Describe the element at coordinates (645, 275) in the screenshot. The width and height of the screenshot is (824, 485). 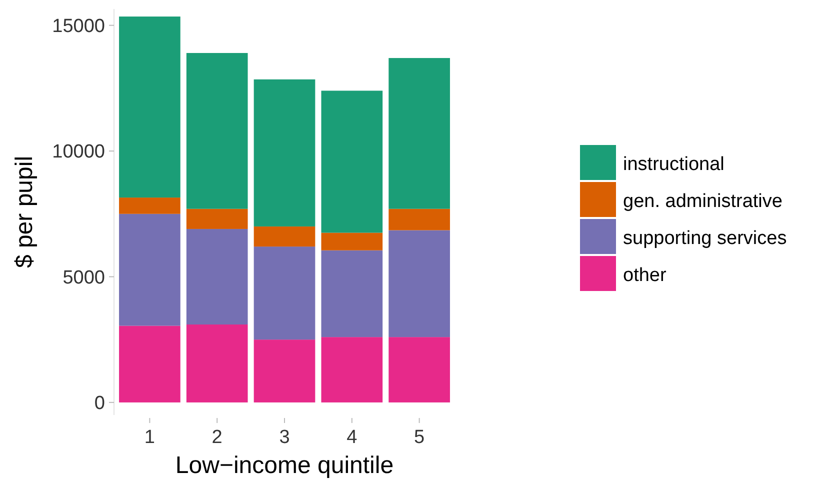
I see `legend-label: other` at that location.